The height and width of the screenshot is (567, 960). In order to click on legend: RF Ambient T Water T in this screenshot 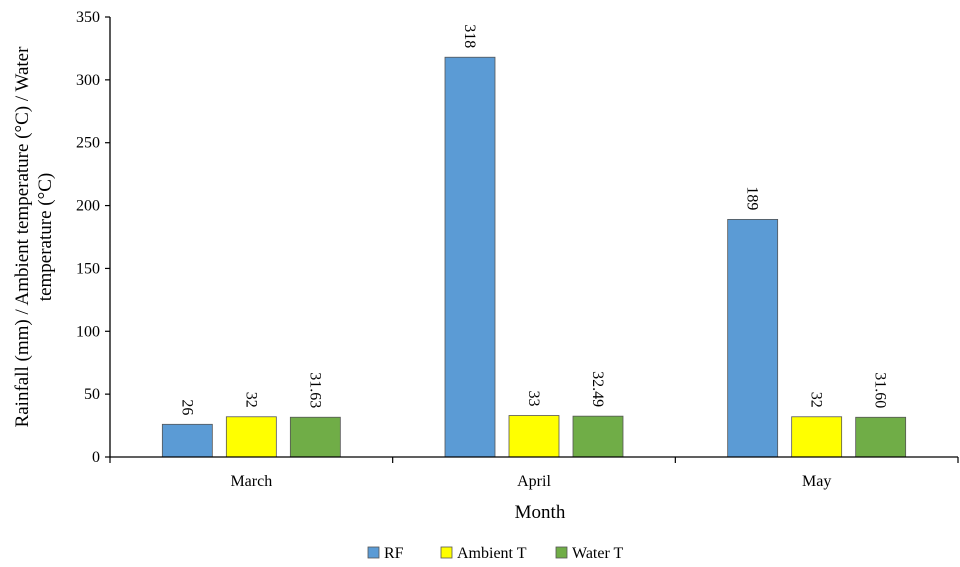, I will do `click(495, 553)`.